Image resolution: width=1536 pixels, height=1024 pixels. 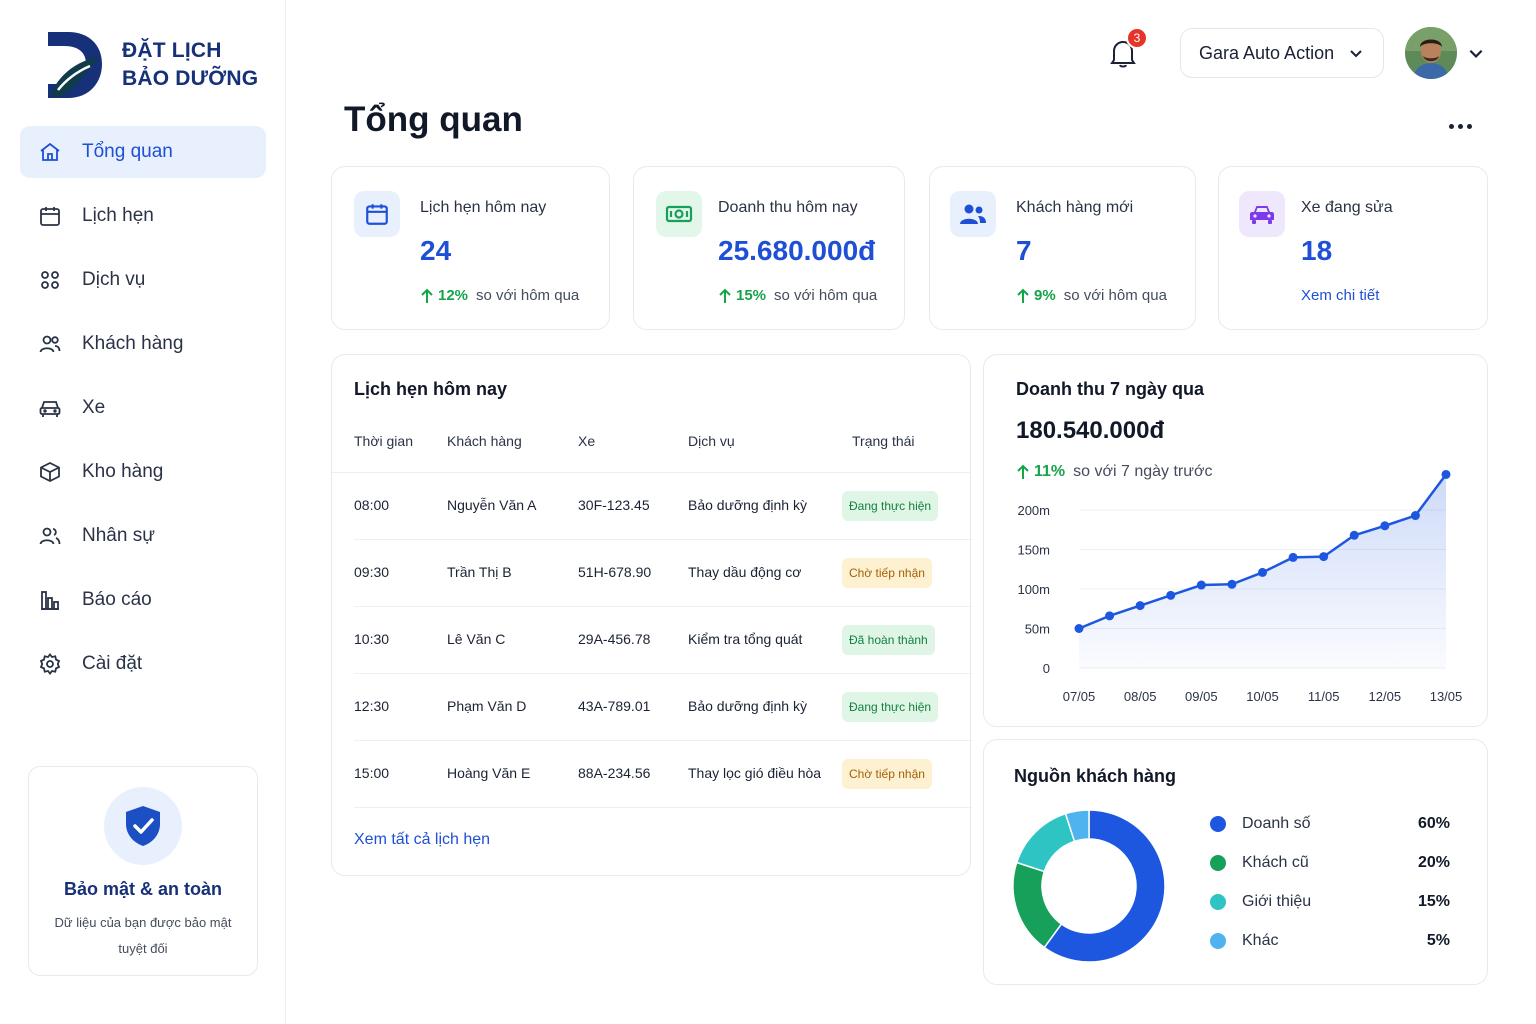 I want to click on calendar-icon, so click(x=50, y=216).